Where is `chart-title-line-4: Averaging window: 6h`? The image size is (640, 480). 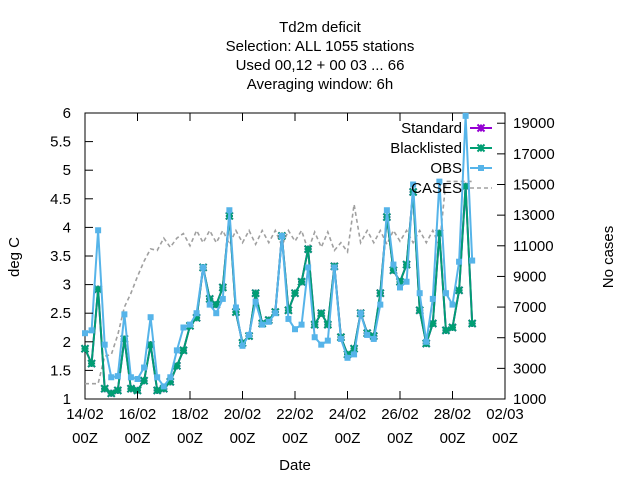 chart-title-line-4: Averaging window: 6h is located at coordinates (320, 84).